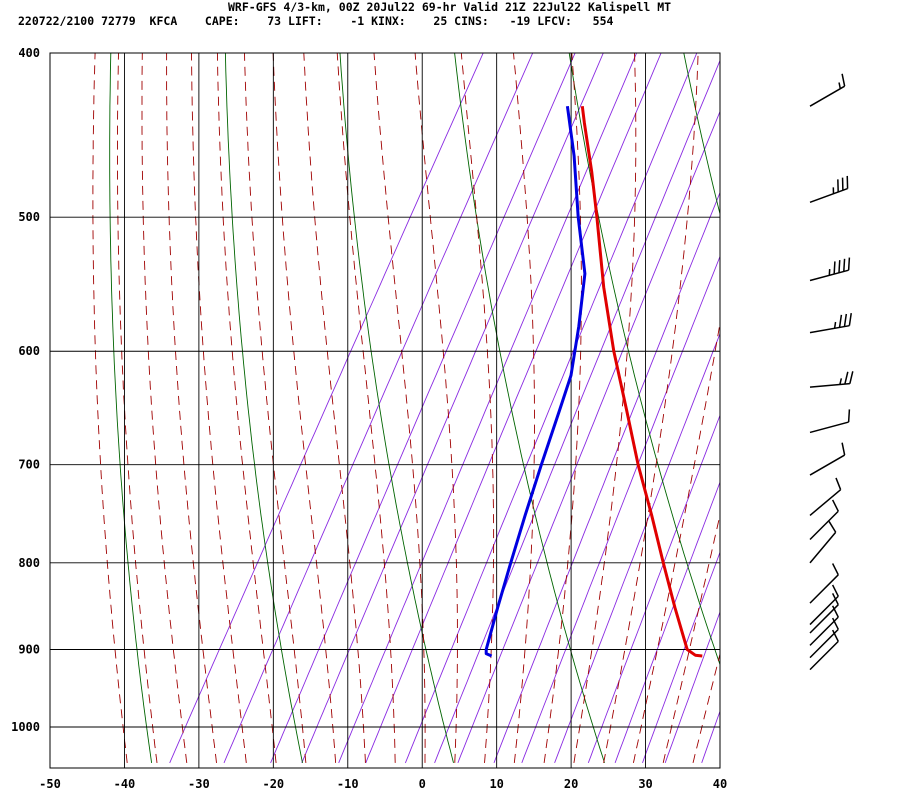 This screenshot has width=900, height=800. I want to click on temperature-profile-line, so click(641, 382).